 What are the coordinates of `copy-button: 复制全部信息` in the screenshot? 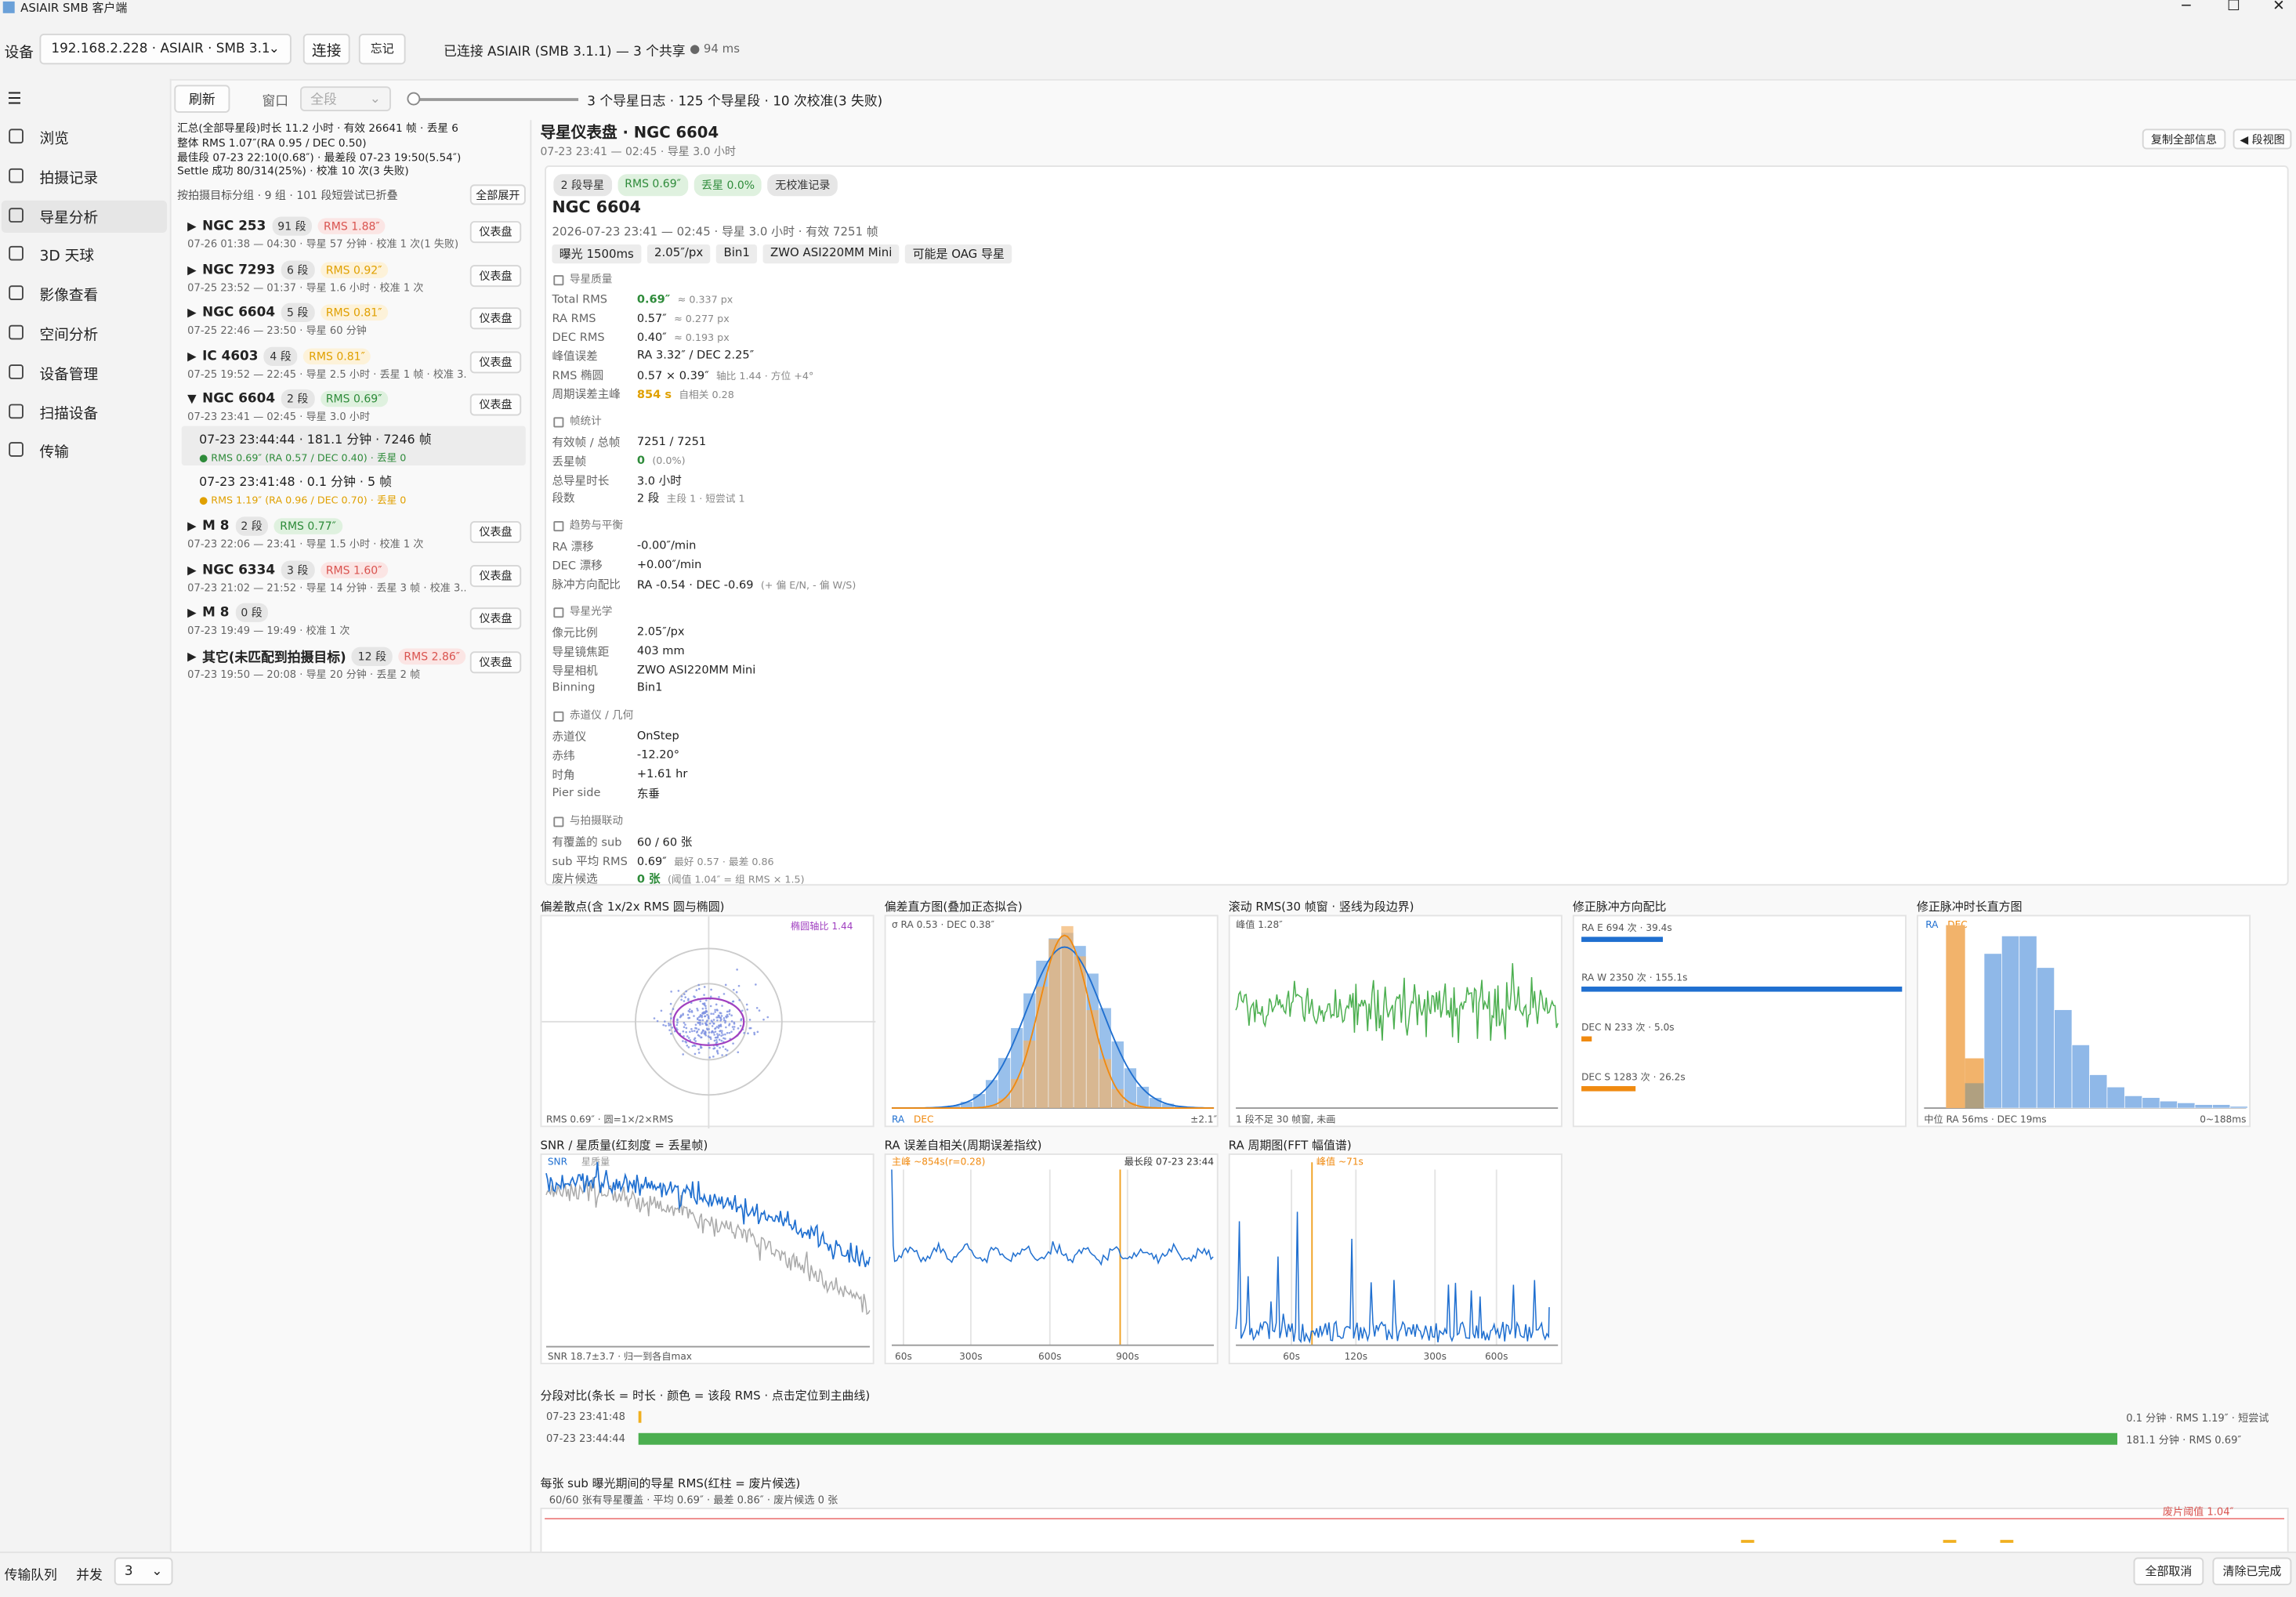 It's located at (2184, 139).